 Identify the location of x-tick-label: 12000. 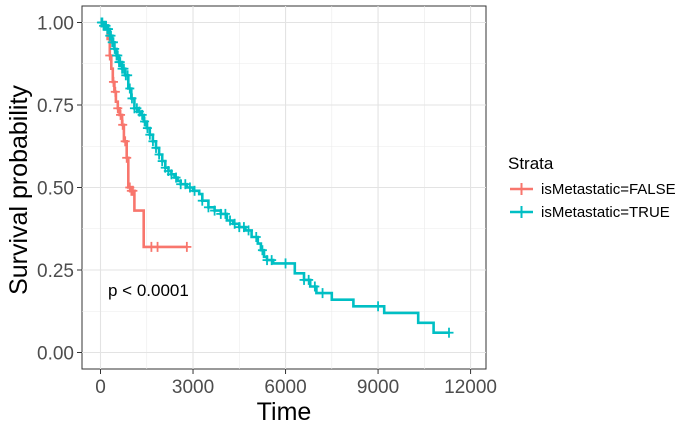
(470, 387).